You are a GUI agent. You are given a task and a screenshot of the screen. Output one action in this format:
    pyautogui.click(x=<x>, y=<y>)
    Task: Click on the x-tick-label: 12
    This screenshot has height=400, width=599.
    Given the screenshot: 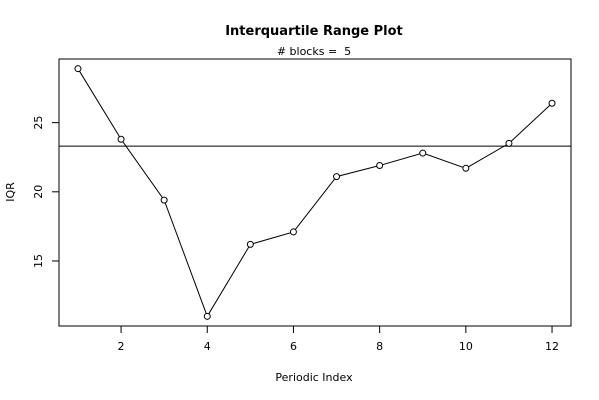 What is the action you would take?
    pyautogui.click(x=552, y=346)
    